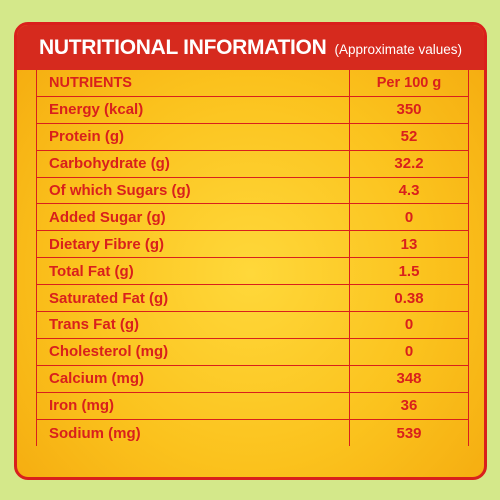 The width and height of the screenshot is (500, 500). I want to click on table-row: Energy (kcal) 350, so click(252, 110).